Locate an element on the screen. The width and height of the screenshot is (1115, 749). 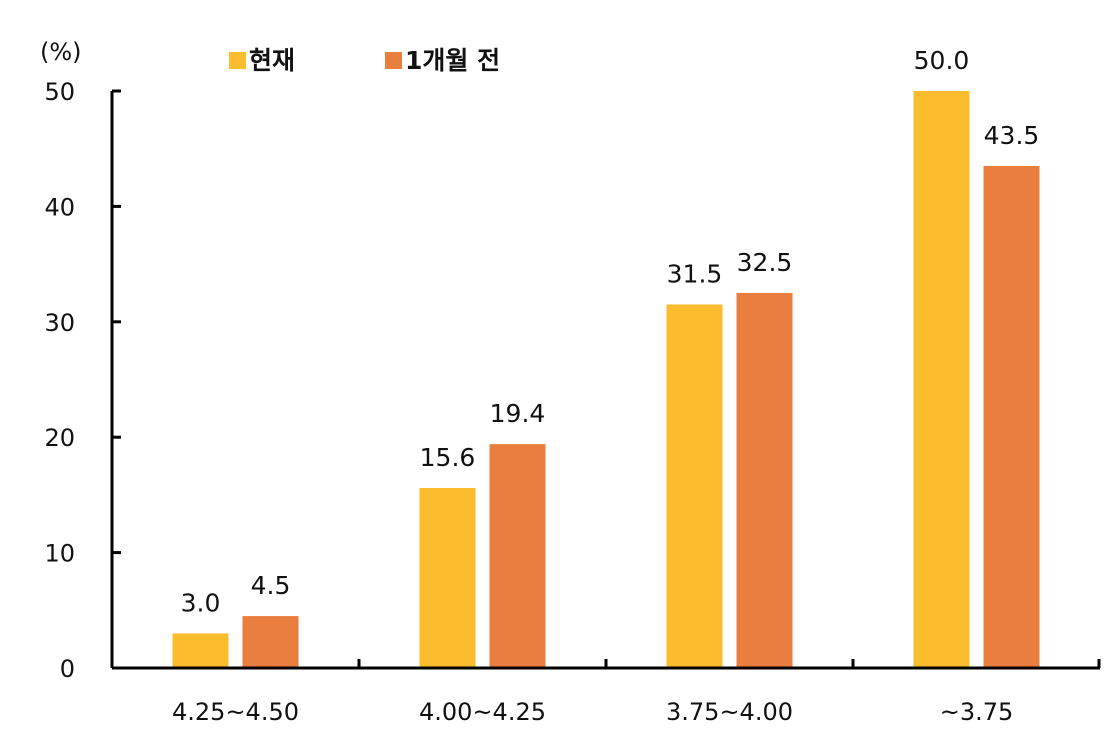
data-label-current-4: 50.0 is located at coordinates (942, 60).